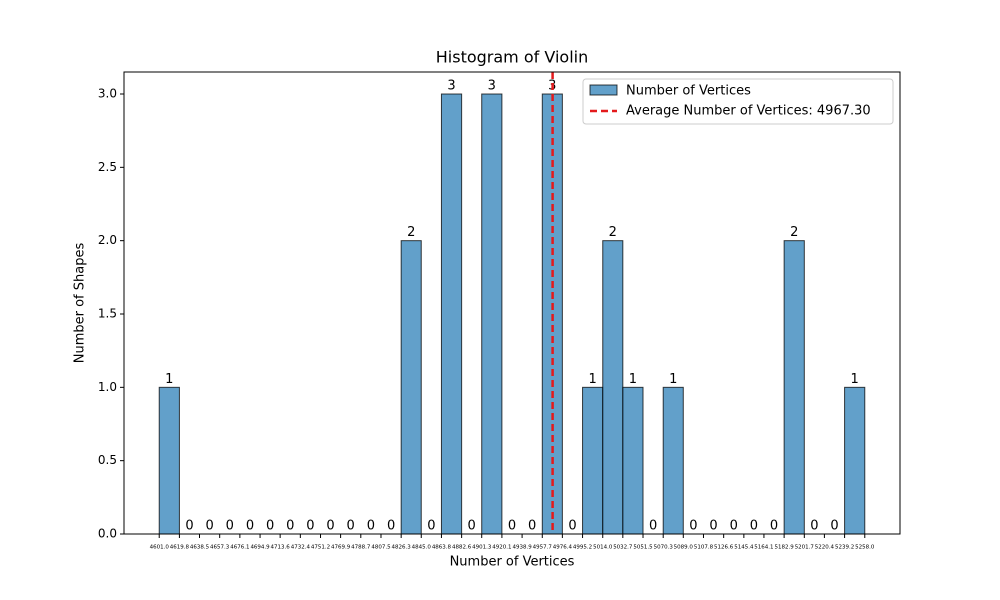 The height and width of the screenshot is (600, 1000). I want to click on x-tick-label: 5089.0, so click(684, 548).